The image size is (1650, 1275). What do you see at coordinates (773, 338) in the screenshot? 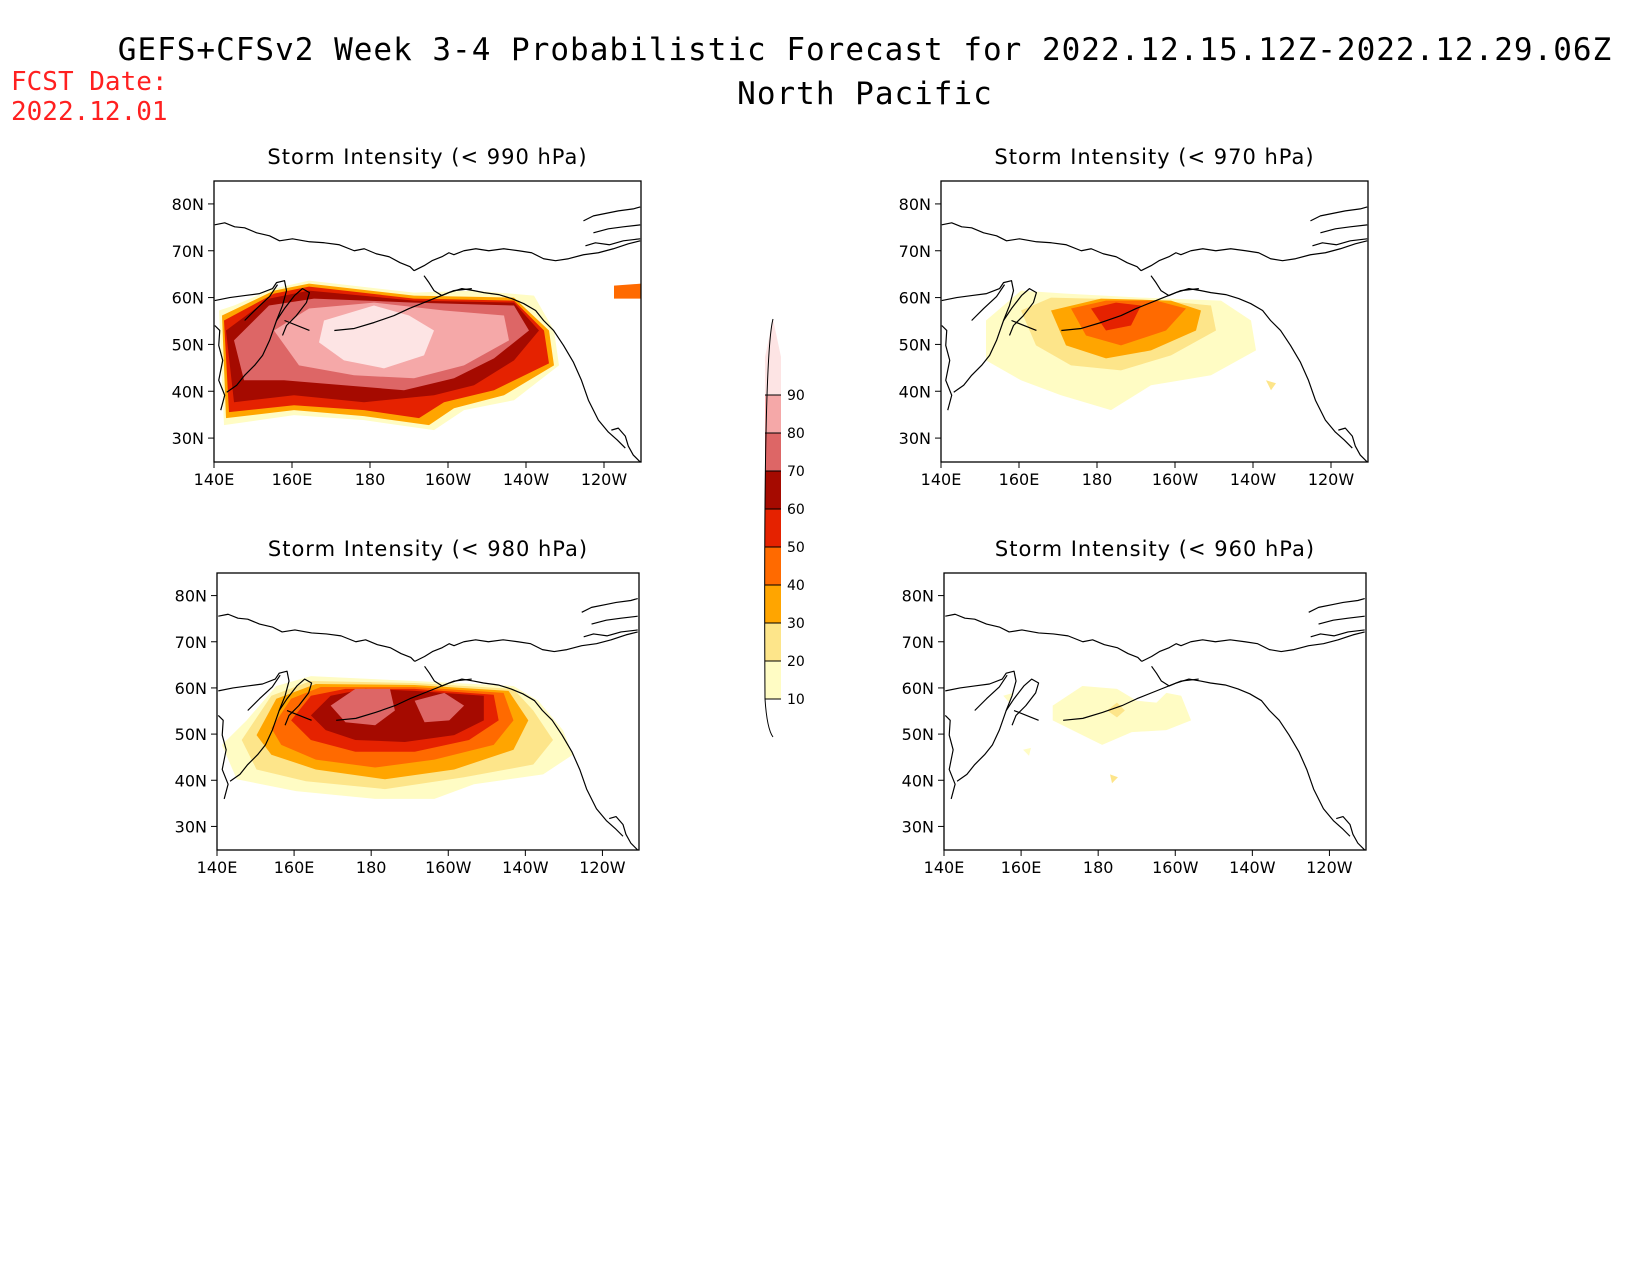
I see `colorbar-top-cap` at bounding box center [773, 338].